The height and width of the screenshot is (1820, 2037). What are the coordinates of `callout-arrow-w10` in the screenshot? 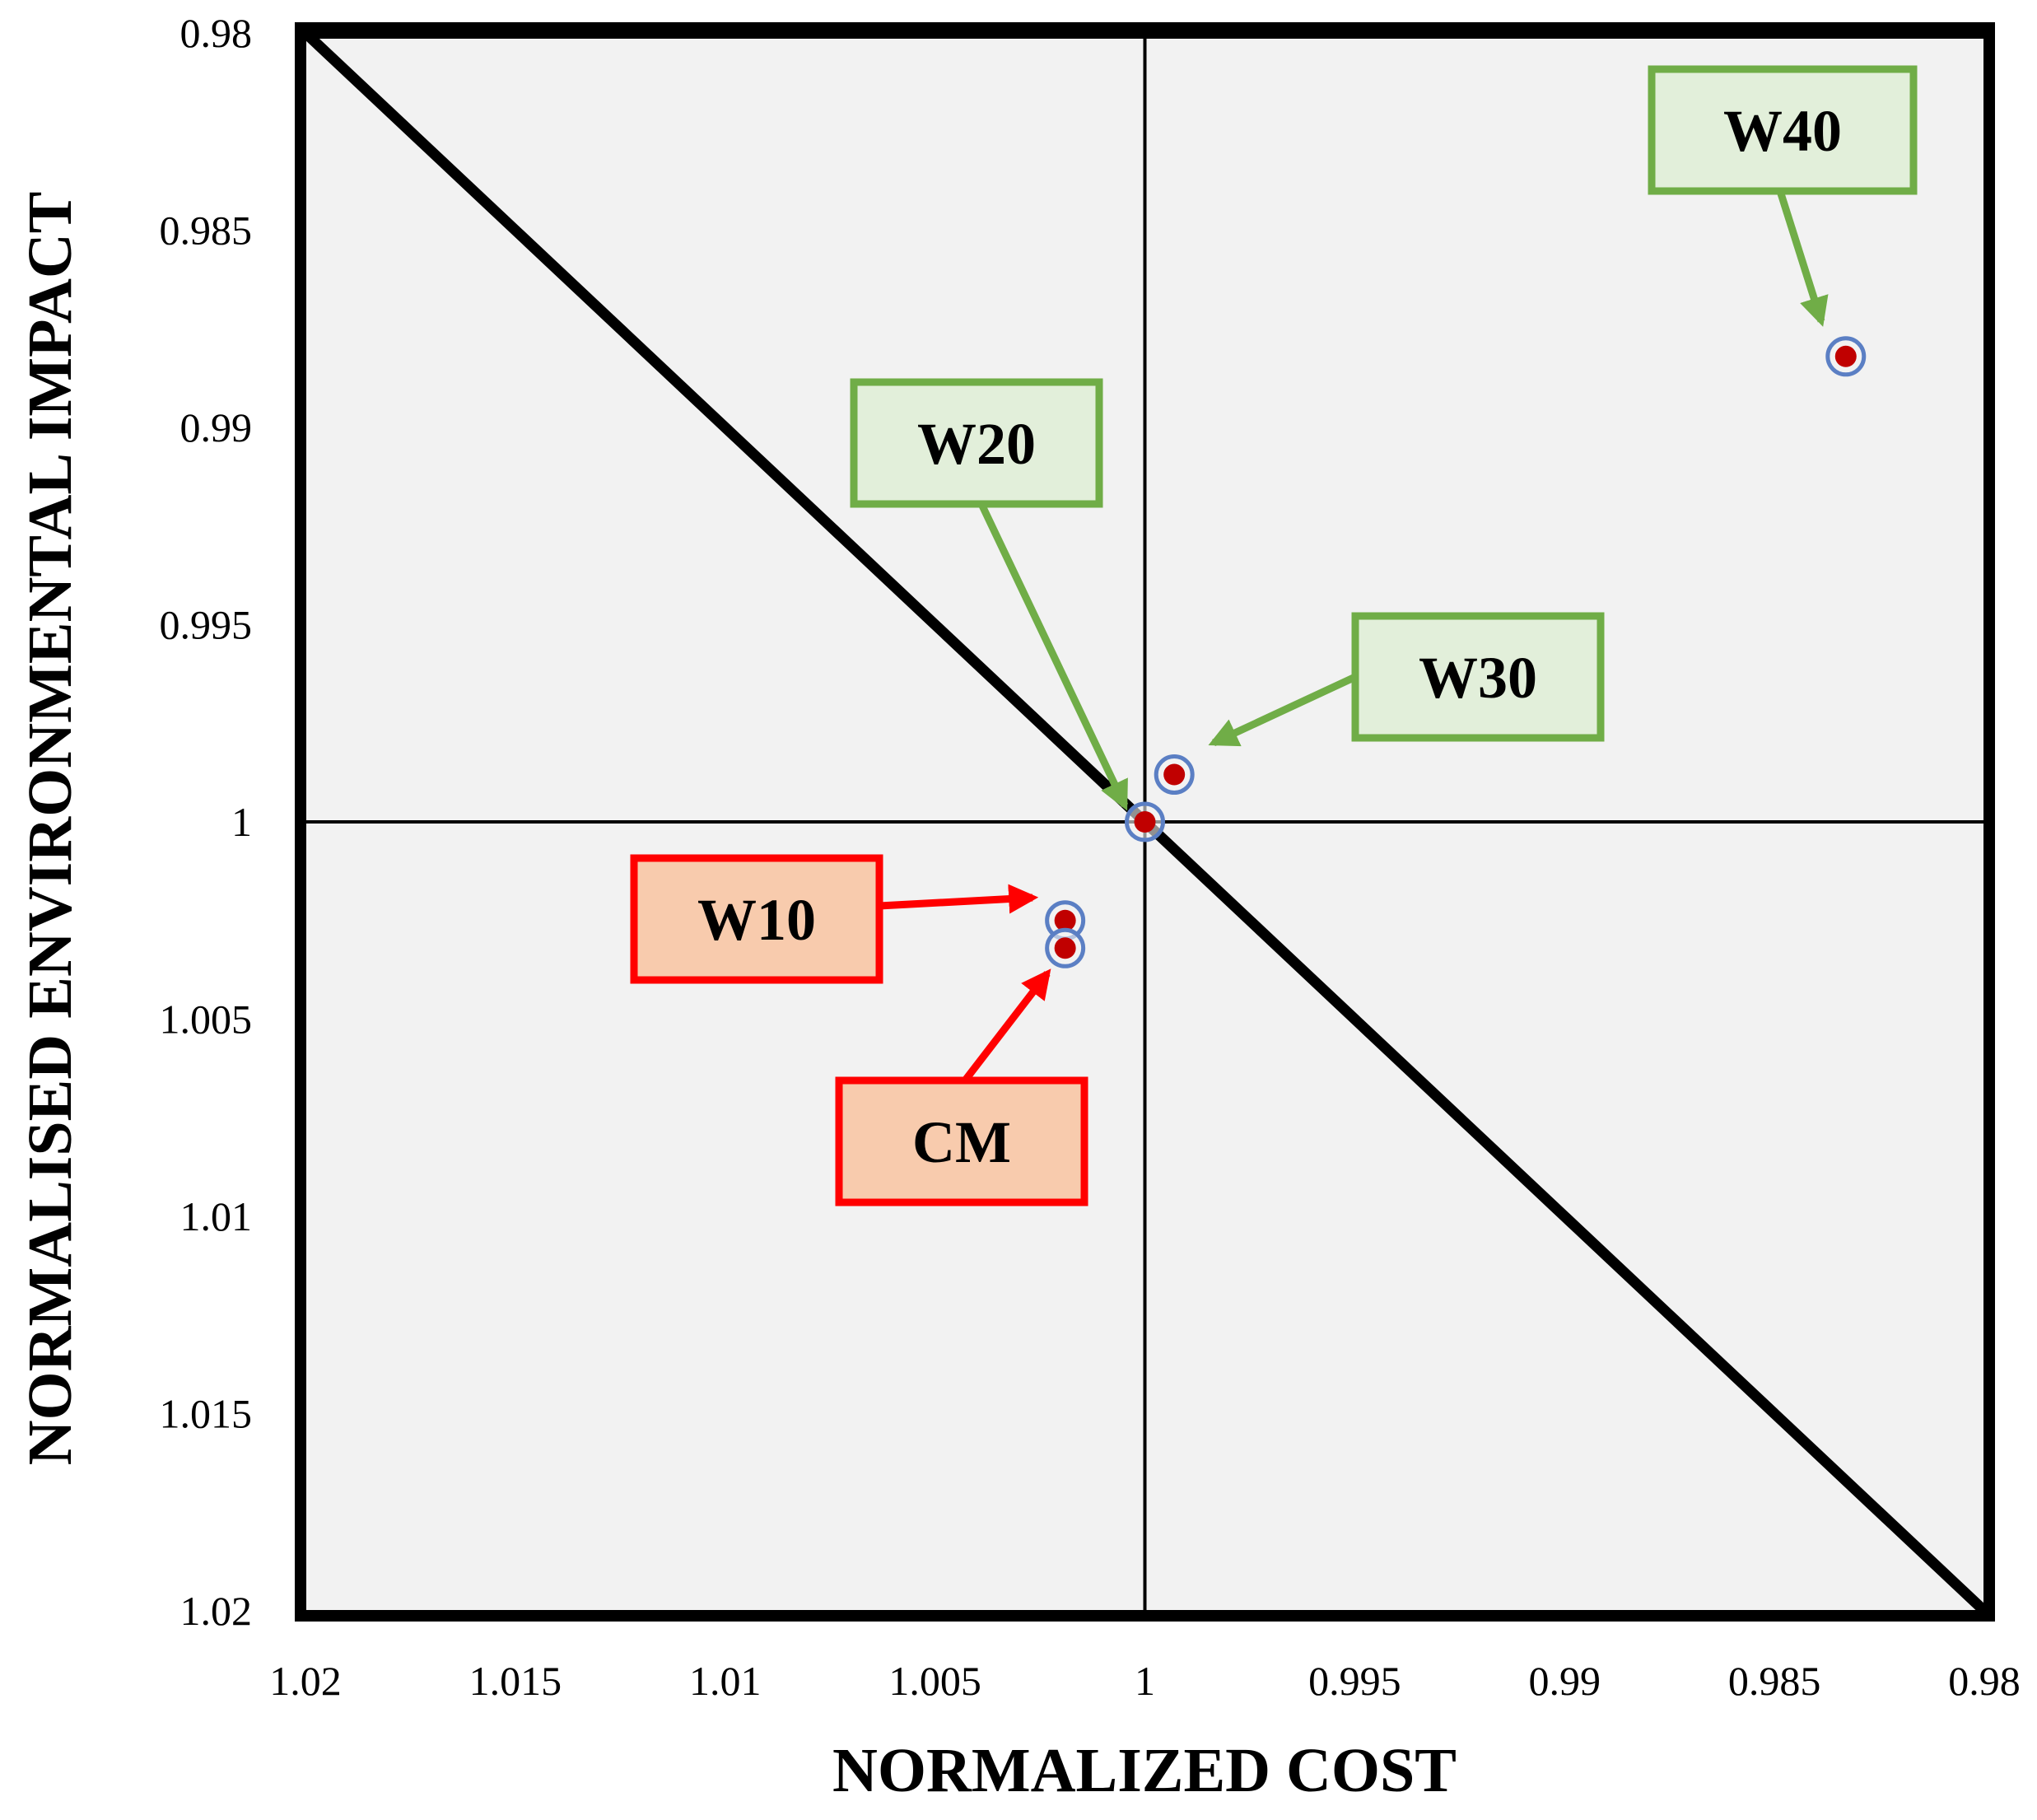 It's located at (959, 899).